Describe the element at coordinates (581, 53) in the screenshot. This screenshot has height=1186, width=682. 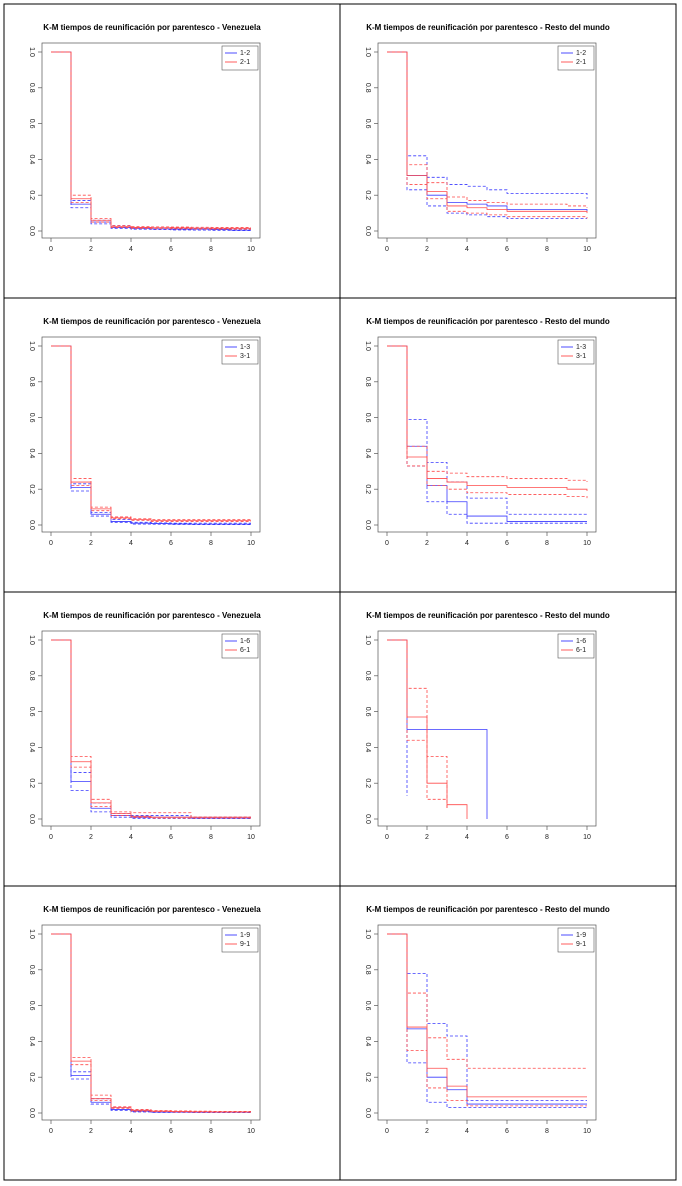
I see `legend-label: 1-2` at that location.